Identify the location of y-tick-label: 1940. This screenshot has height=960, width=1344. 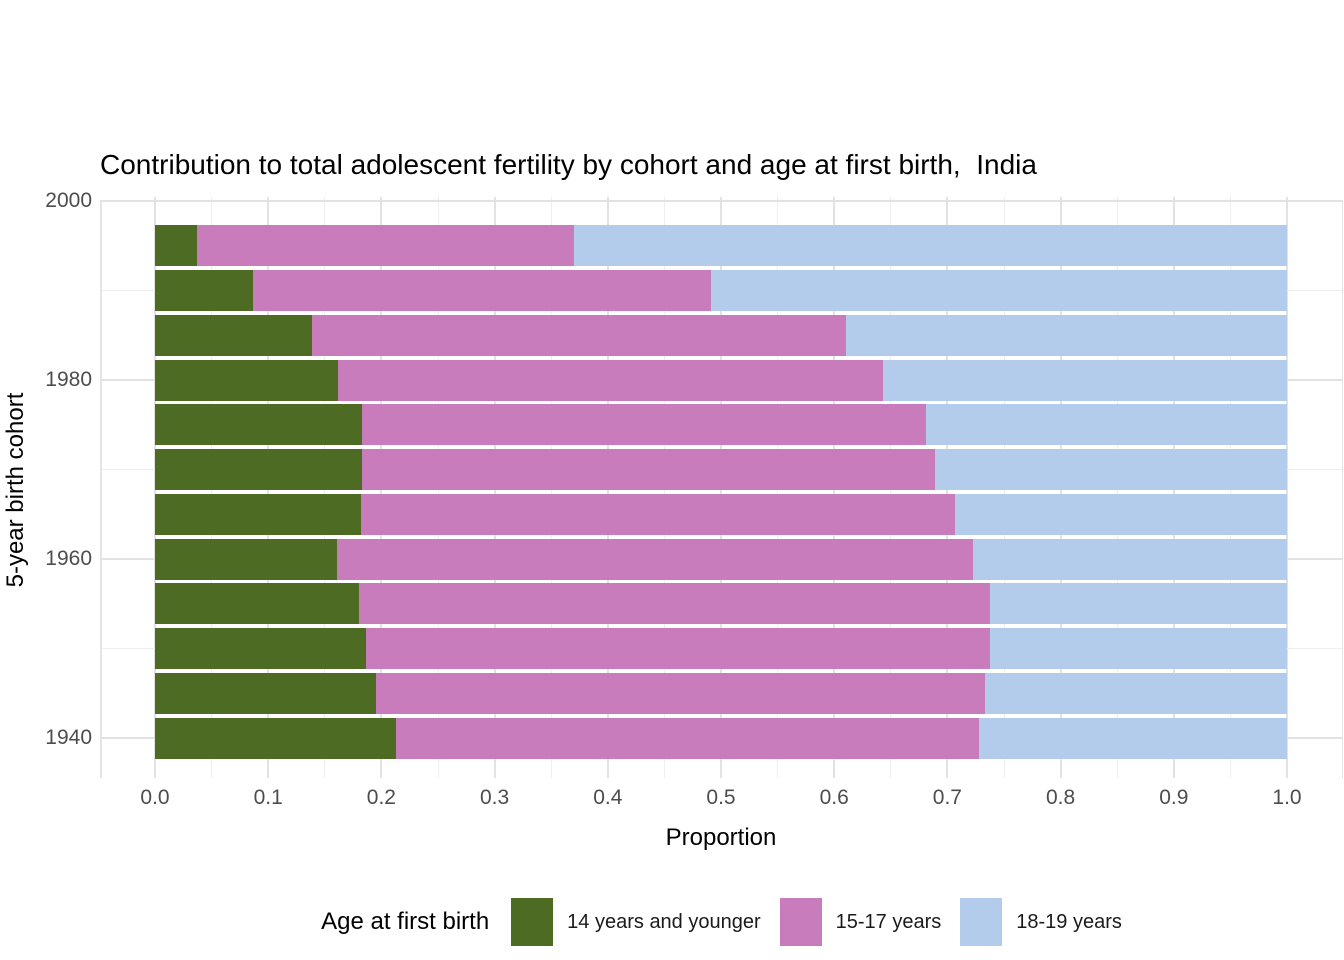
(68, 737).